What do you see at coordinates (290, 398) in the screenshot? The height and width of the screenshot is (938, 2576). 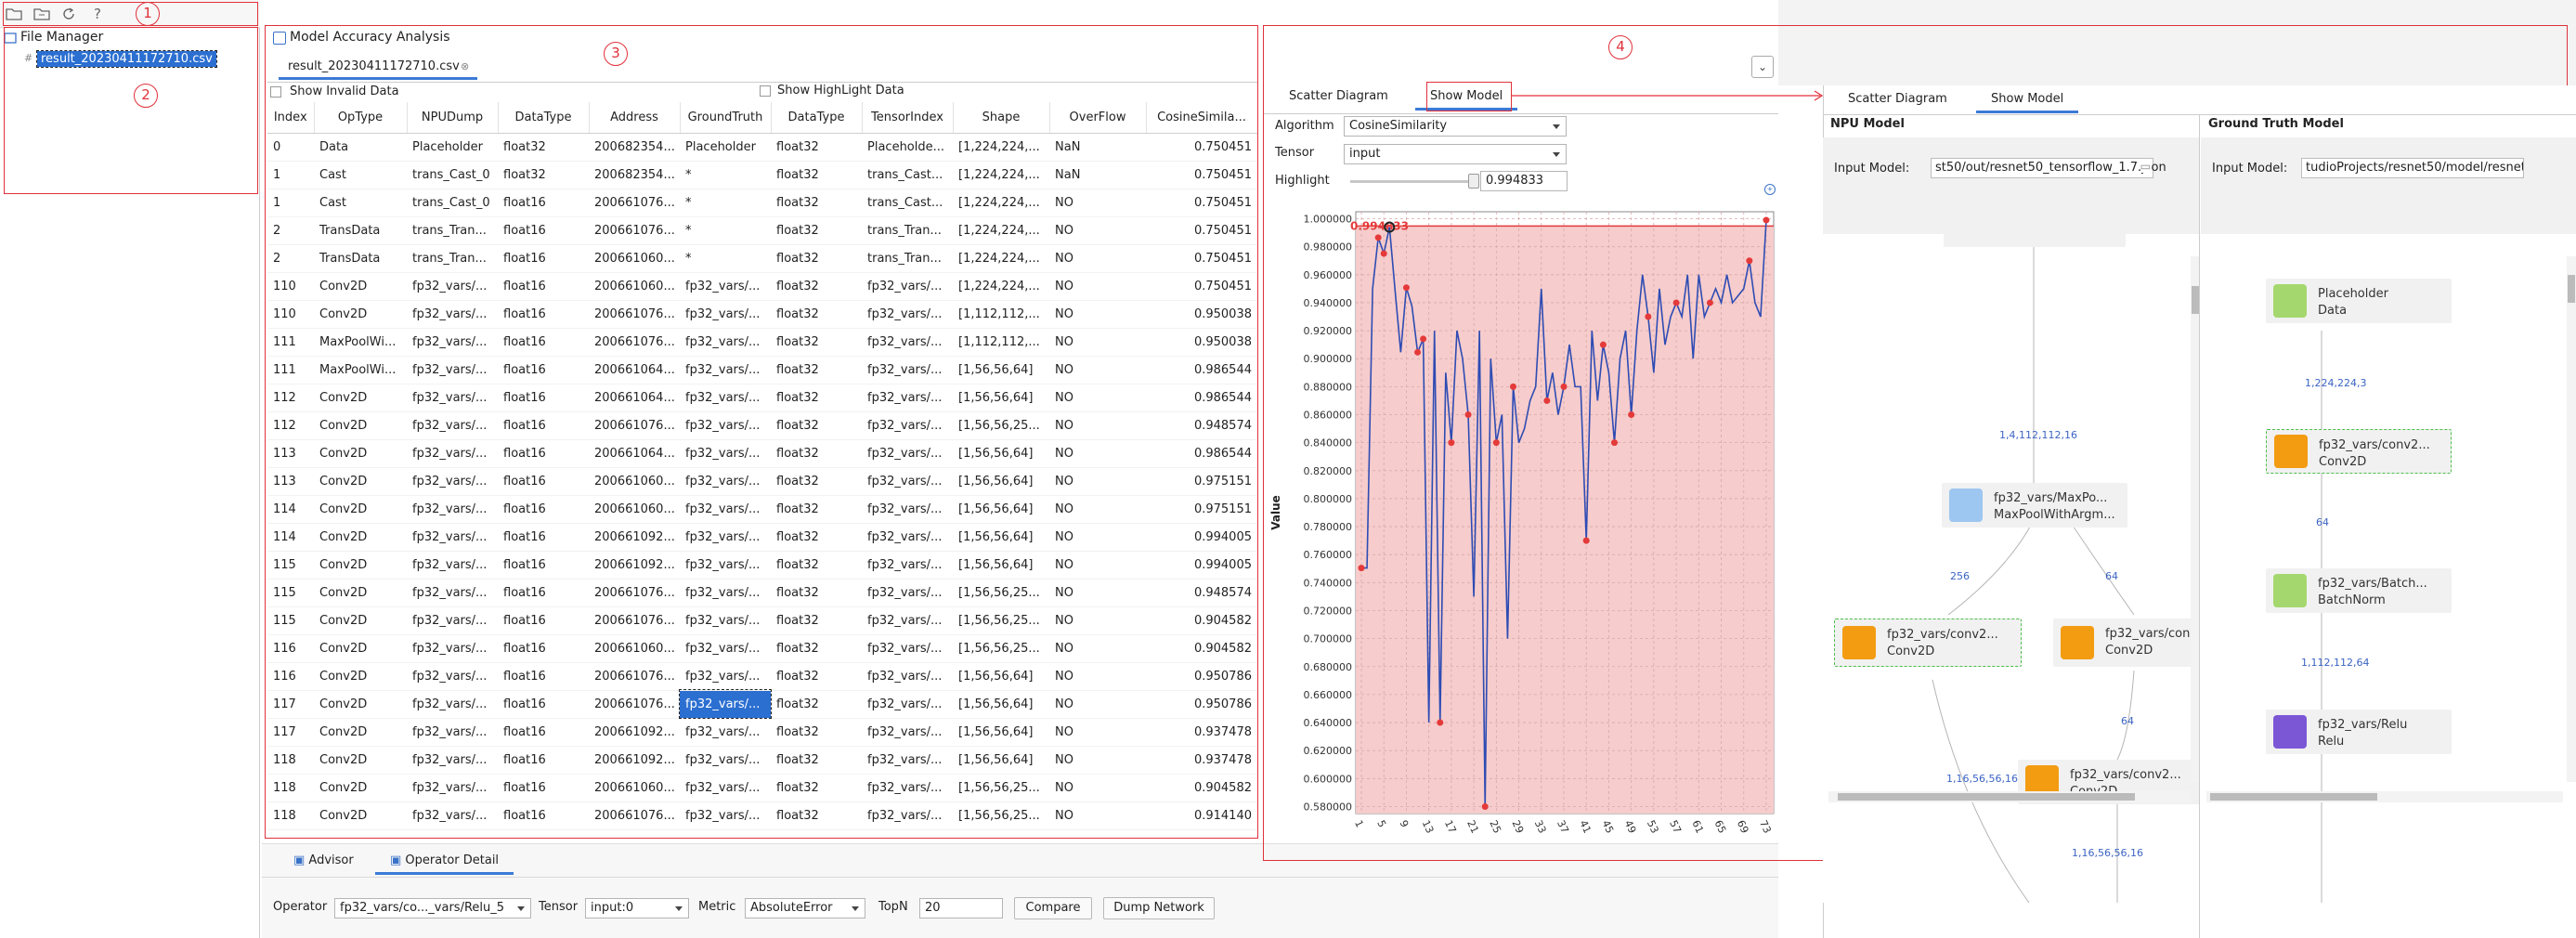 I see `table-cell: 112` at bounding box center [290, 398].